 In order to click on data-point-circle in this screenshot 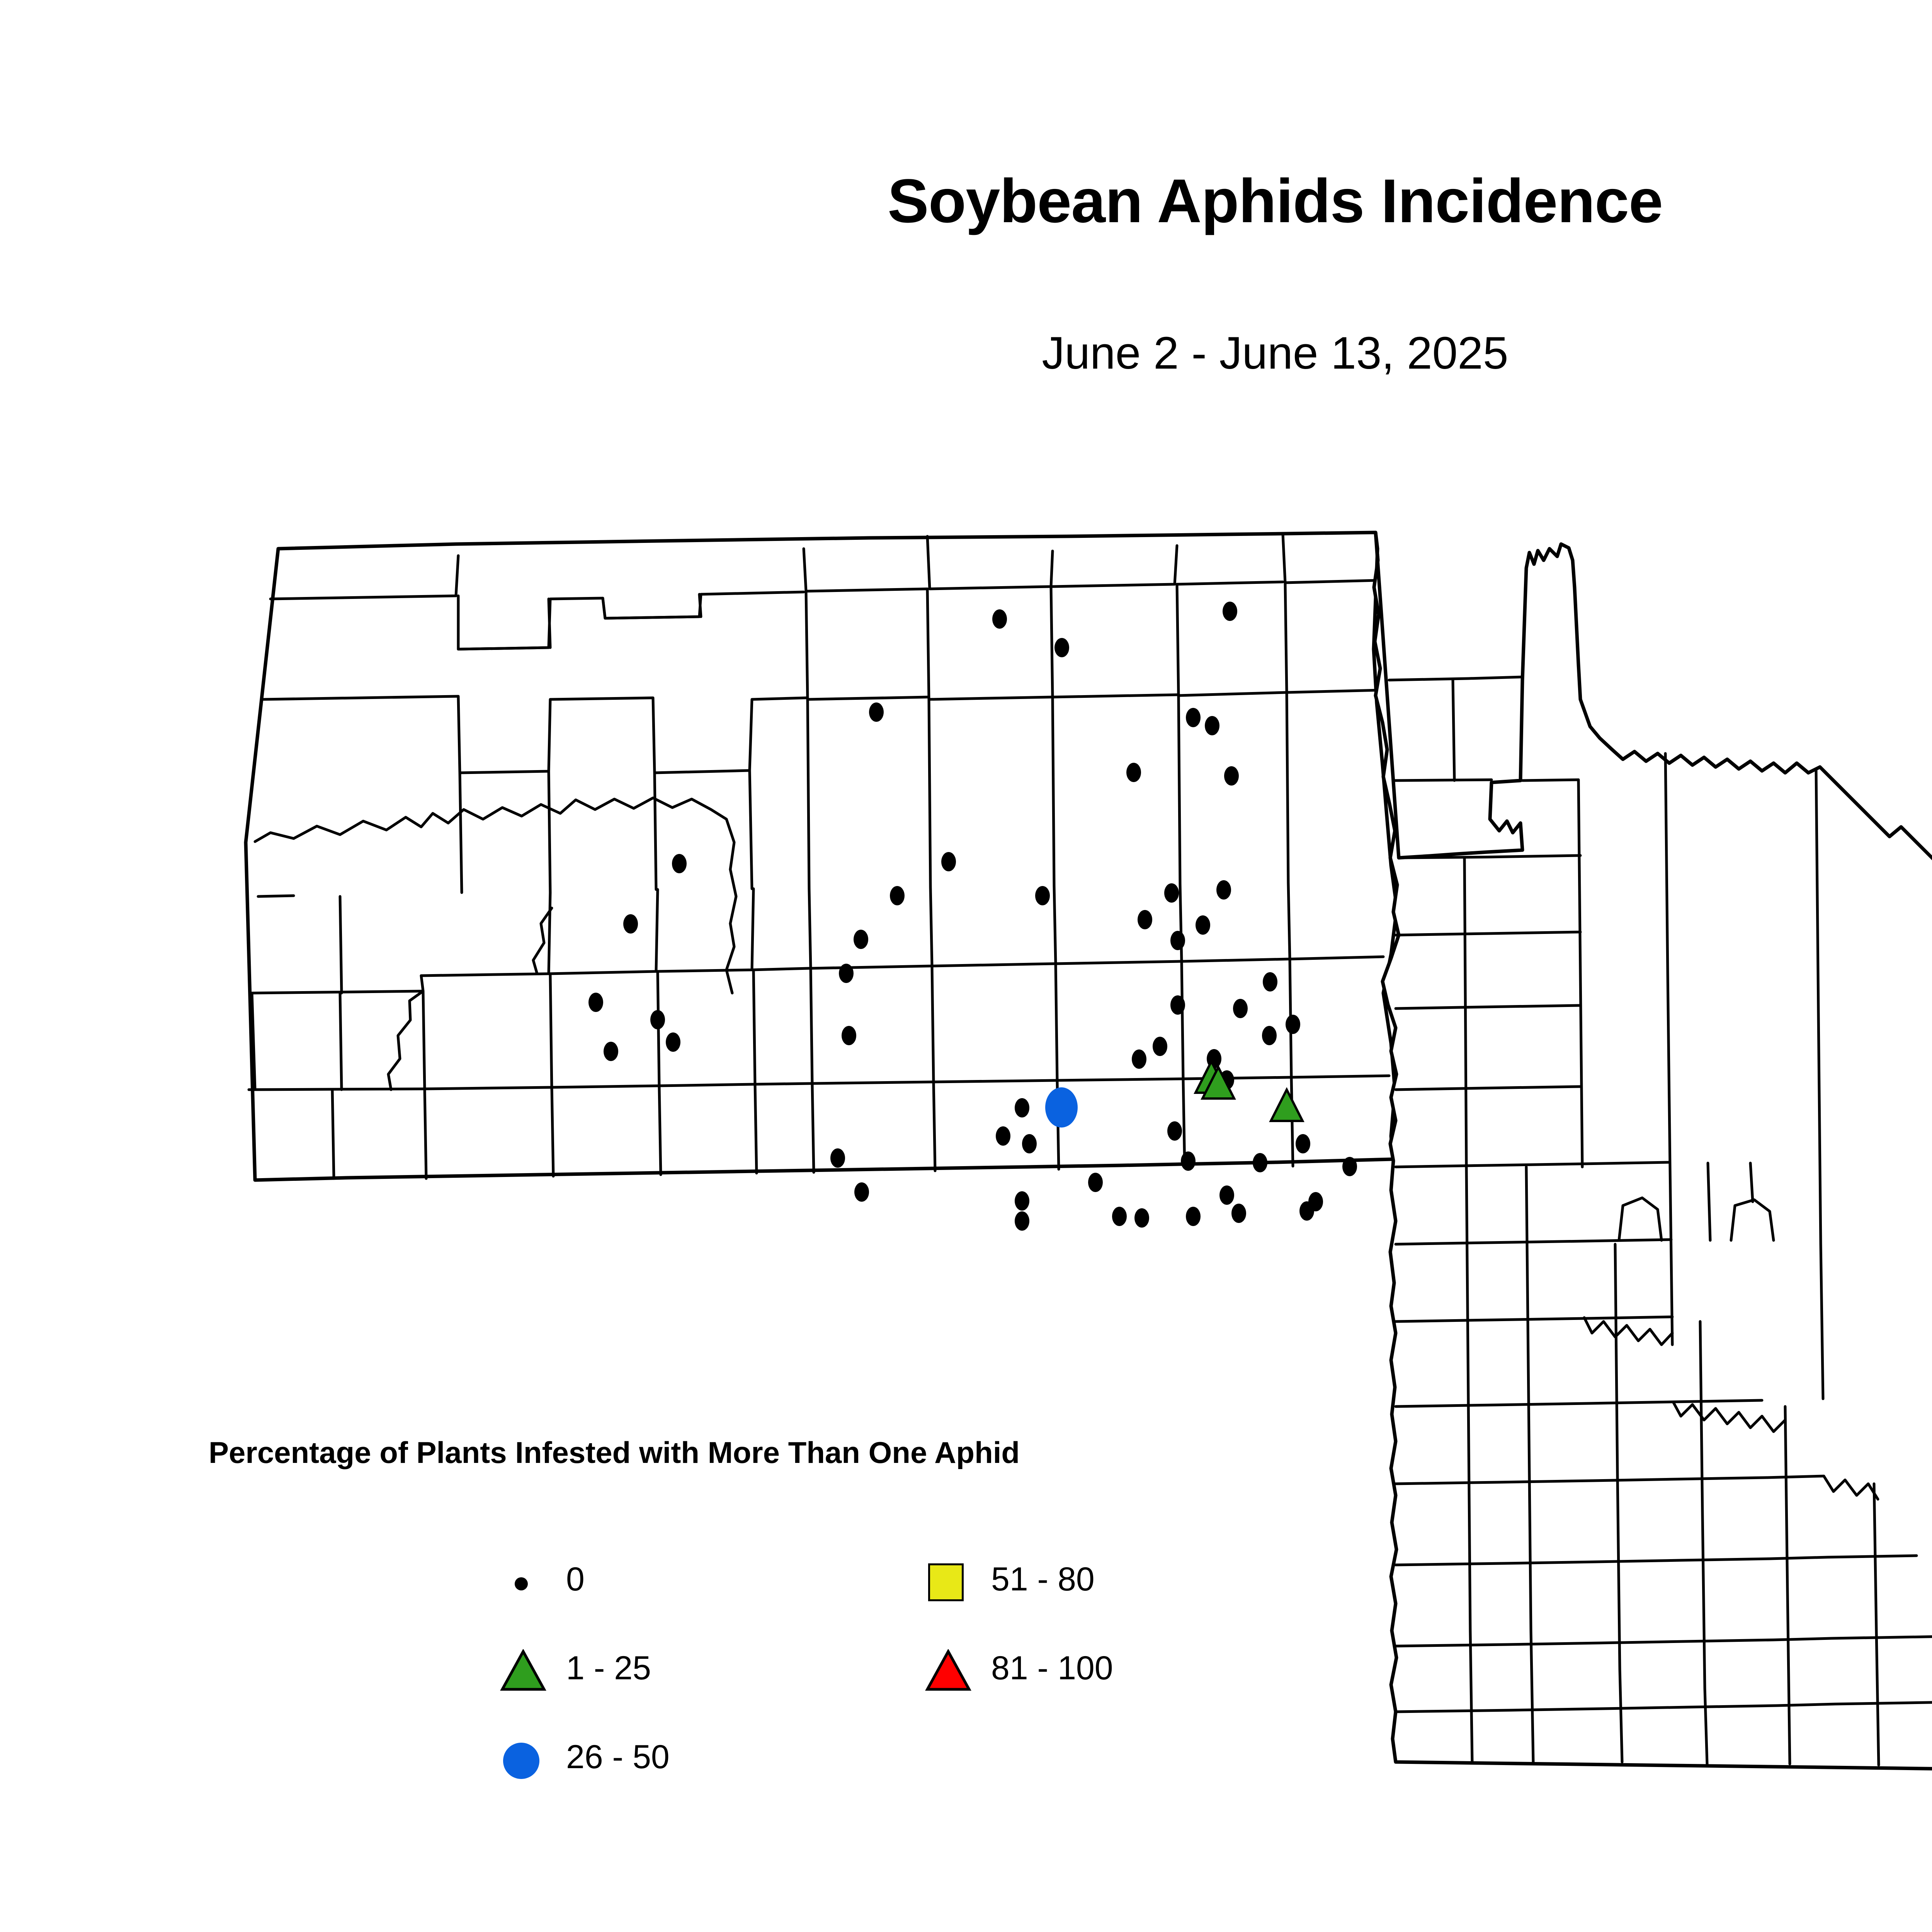, I will do `click(1062, 1107)`.